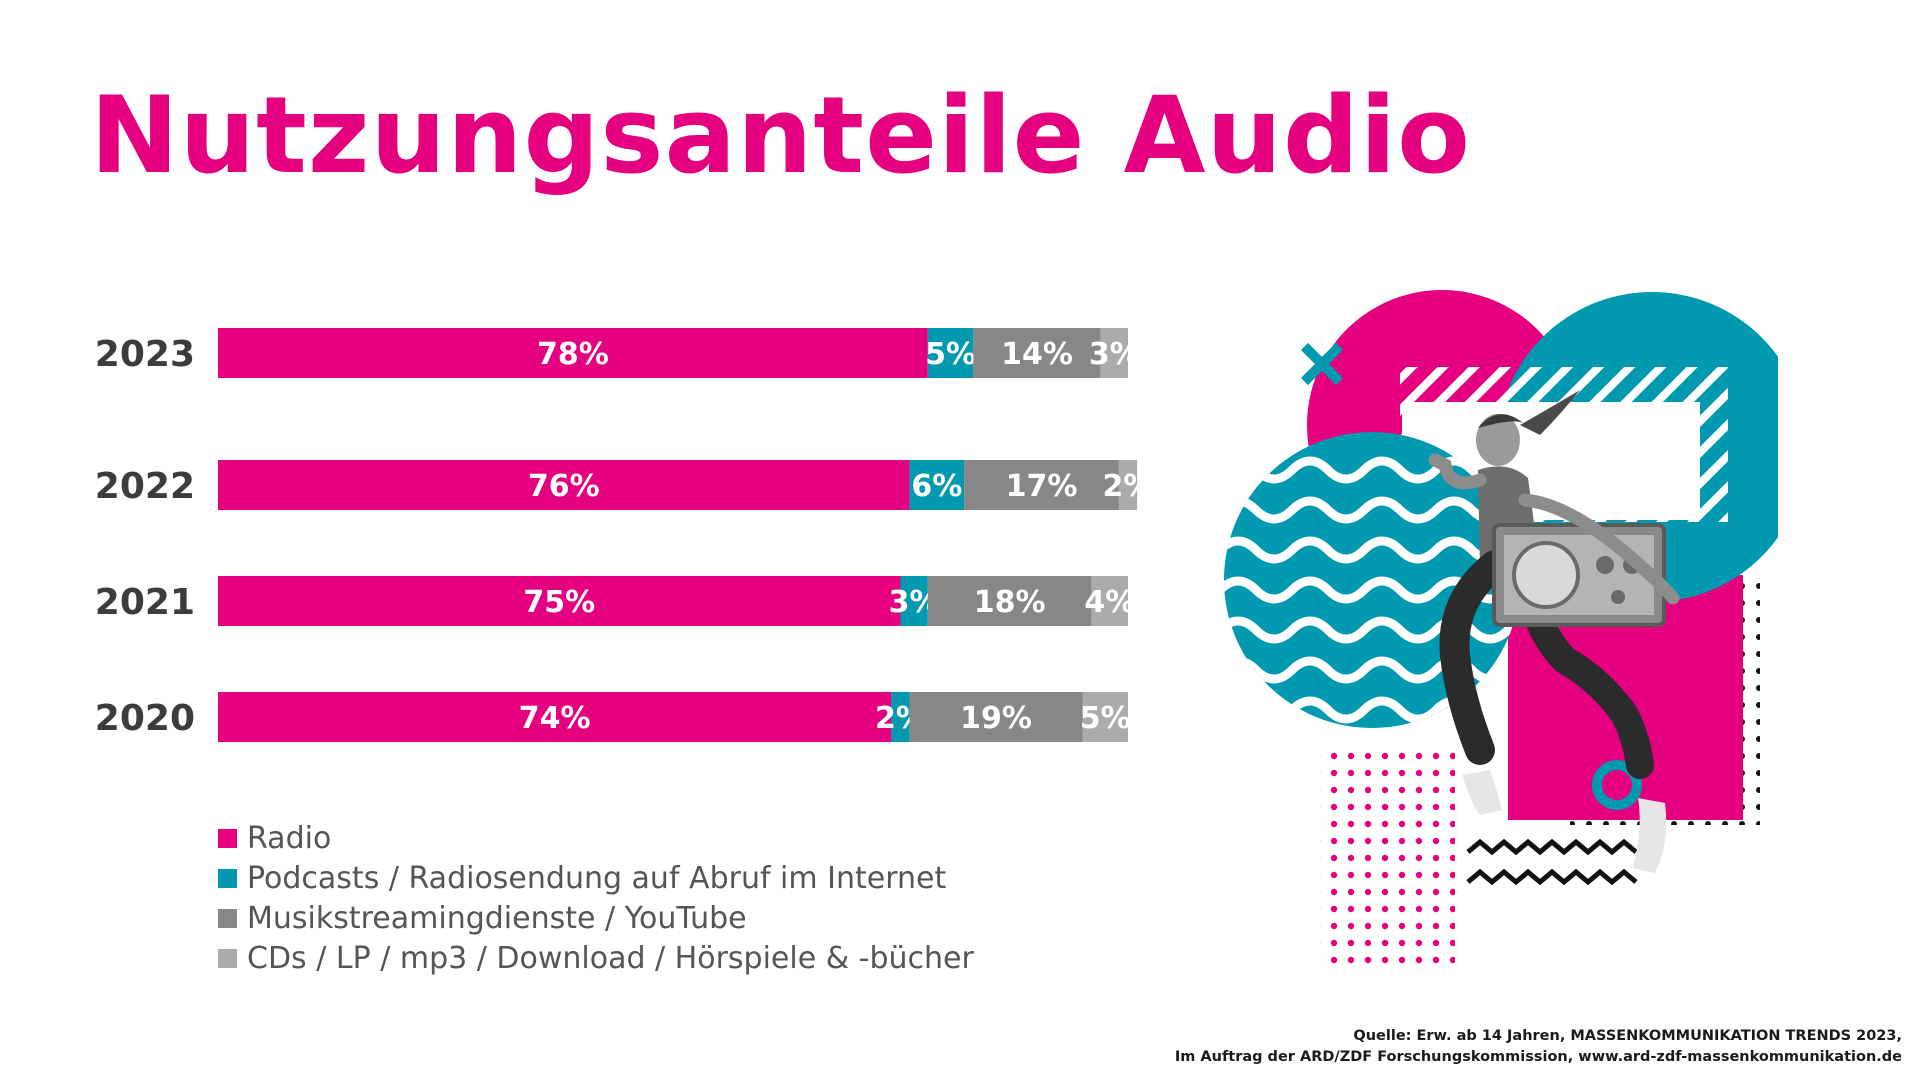  Describe the element at coordinates (1617, 785) in the screenshot. I see `ring-icon` at that location.